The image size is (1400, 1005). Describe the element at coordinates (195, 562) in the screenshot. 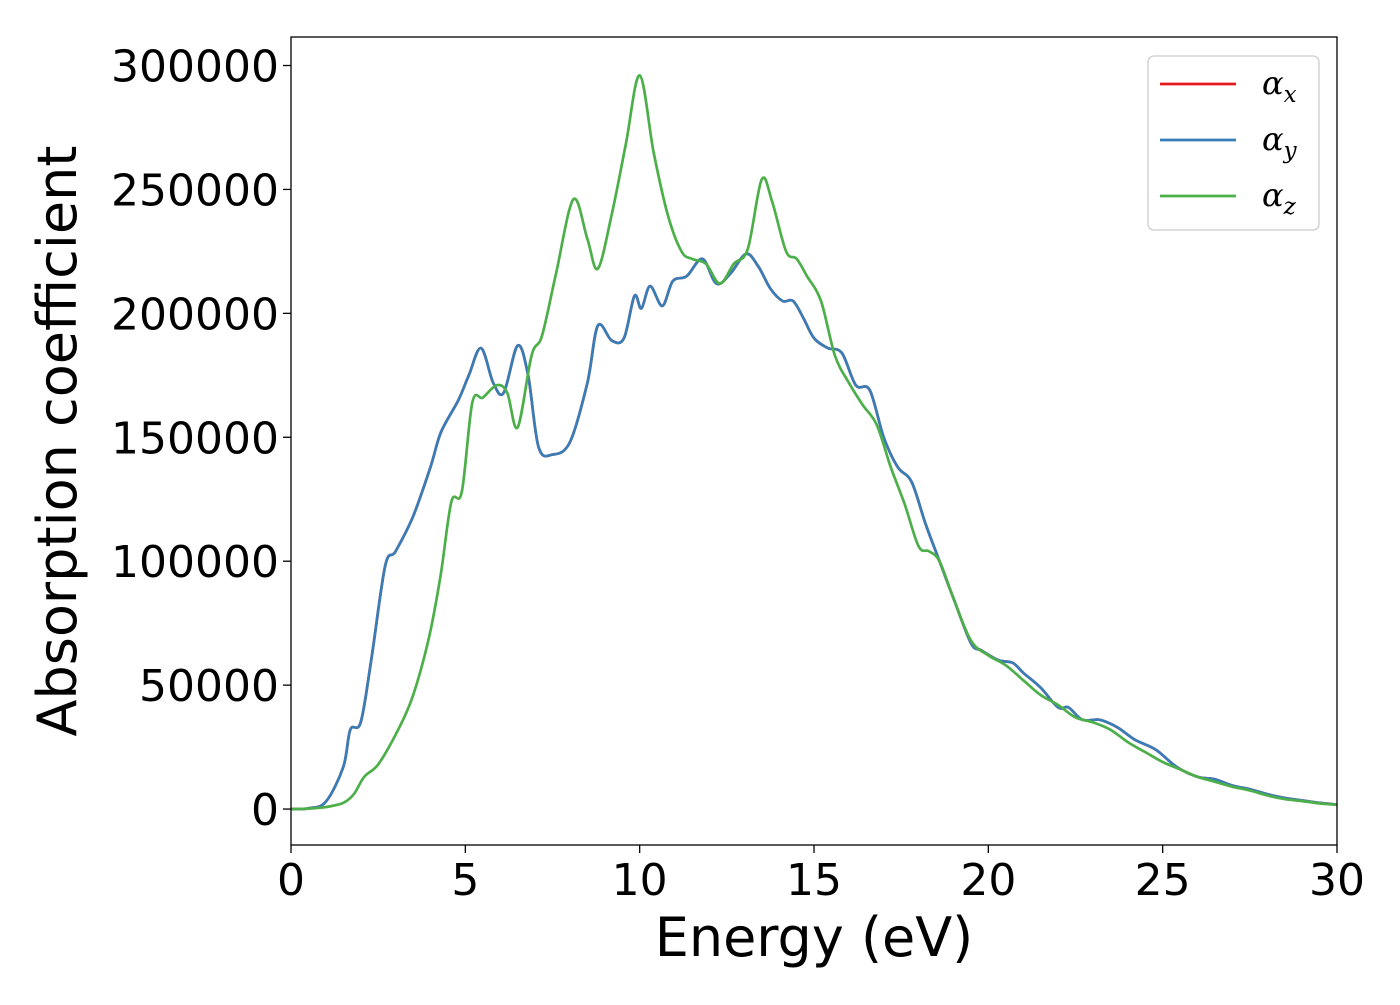

I see `y-tick-label: 100000` at that location.